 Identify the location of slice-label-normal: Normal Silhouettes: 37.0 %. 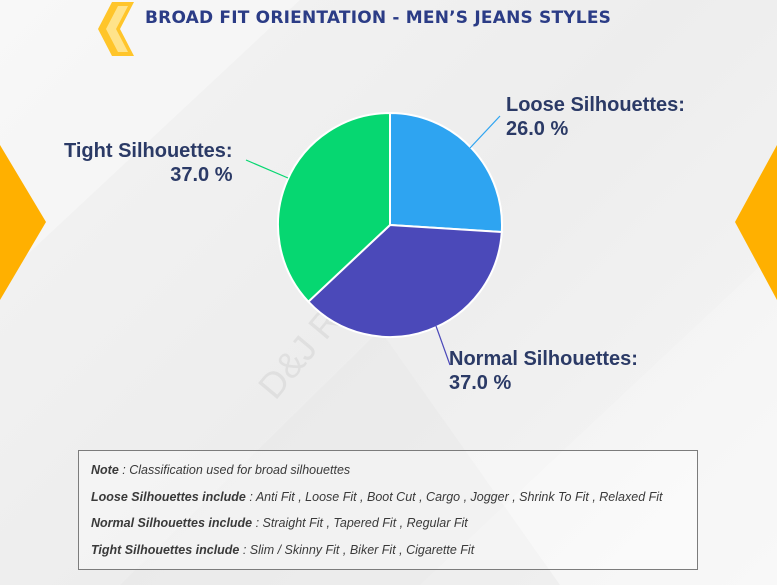
(543, 371).